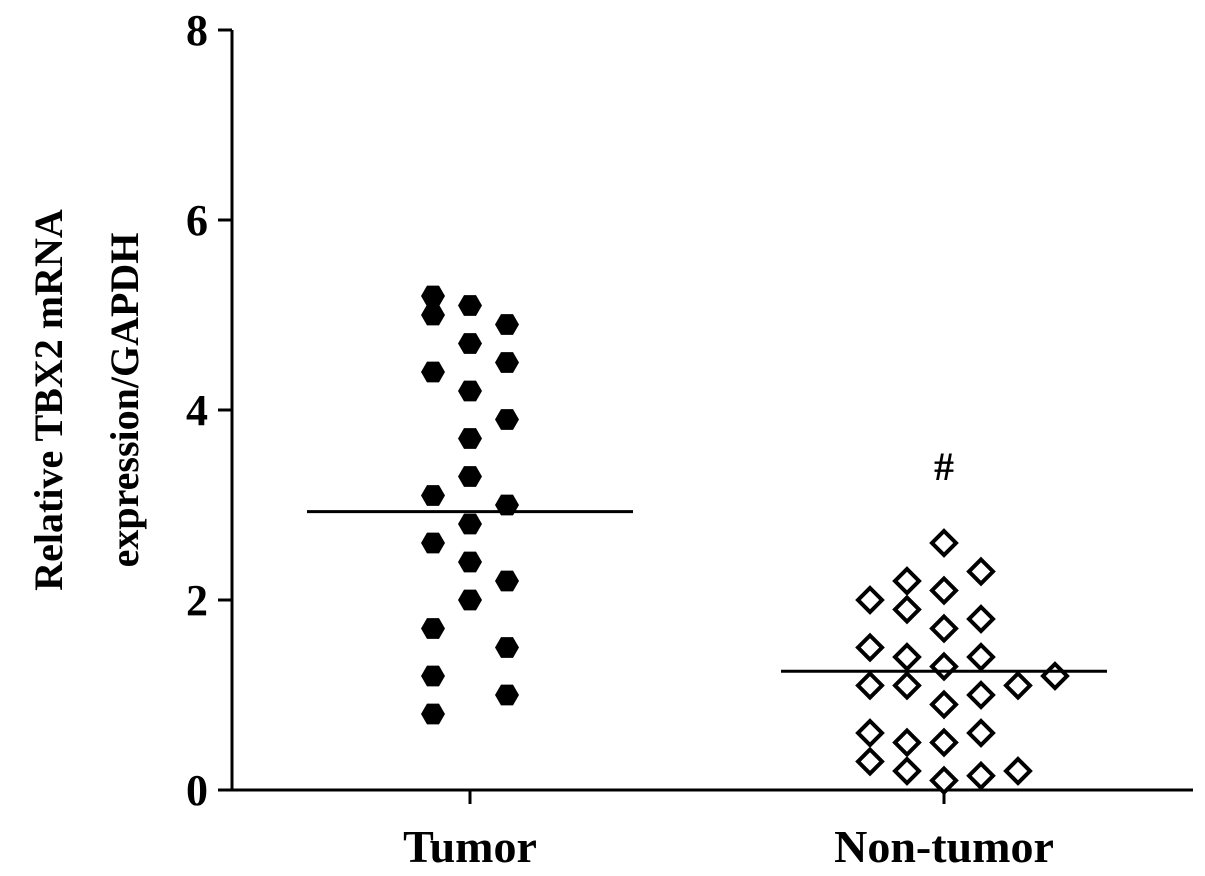  Describe the element at coordinates (124, 400) in the screenshot. I see `y-axis-label-line-2: expression/GAPDH` at that location.